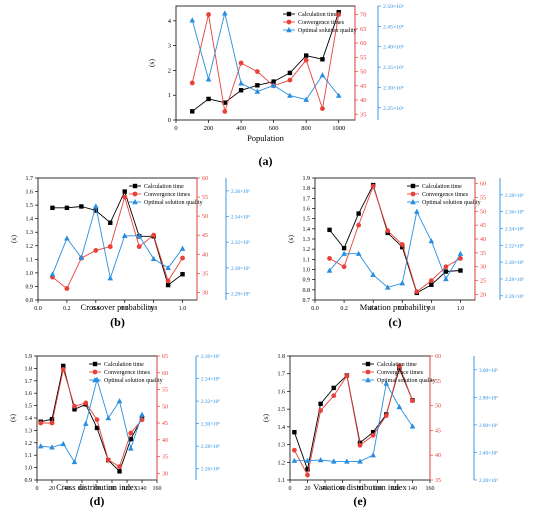  Describe the element at coordinates (307, 199) in the screenshot. I see `y-left-tick-label: 1.7` at that location.